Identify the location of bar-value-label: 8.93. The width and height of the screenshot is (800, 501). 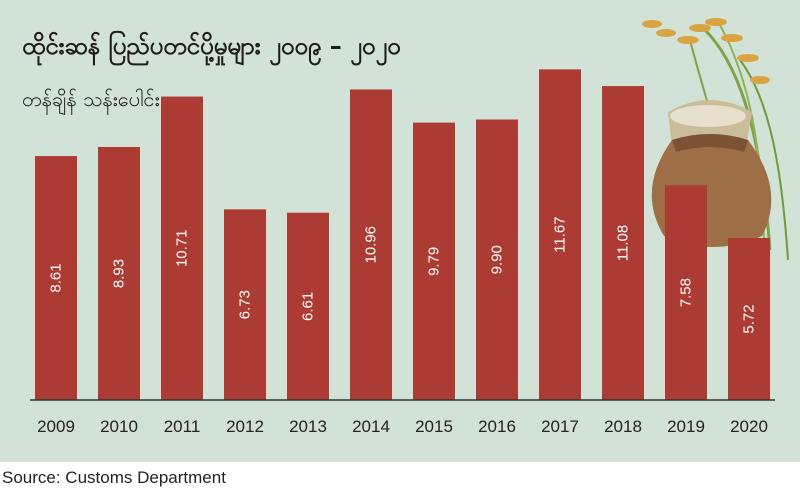
(119, 273).